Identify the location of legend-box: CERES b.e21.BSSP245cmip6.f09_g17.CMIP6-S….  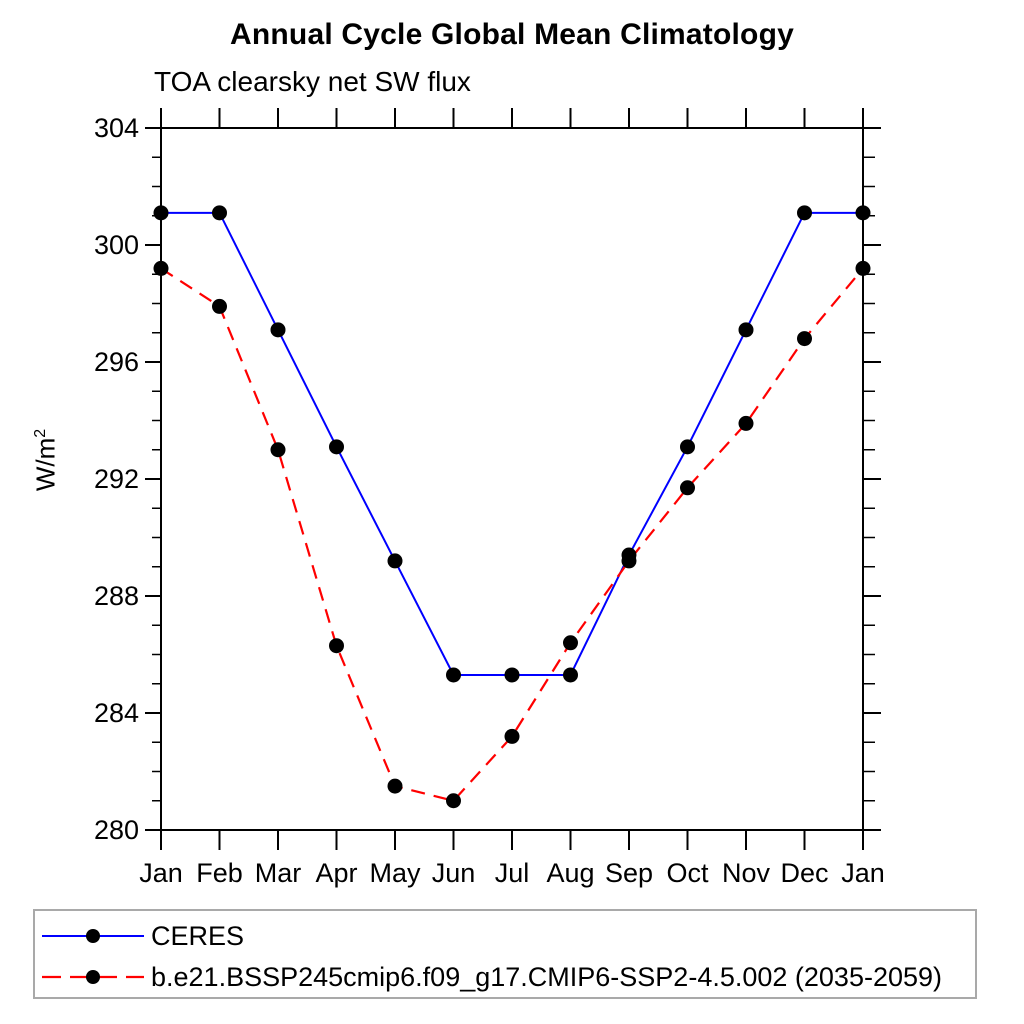
(505, 954).